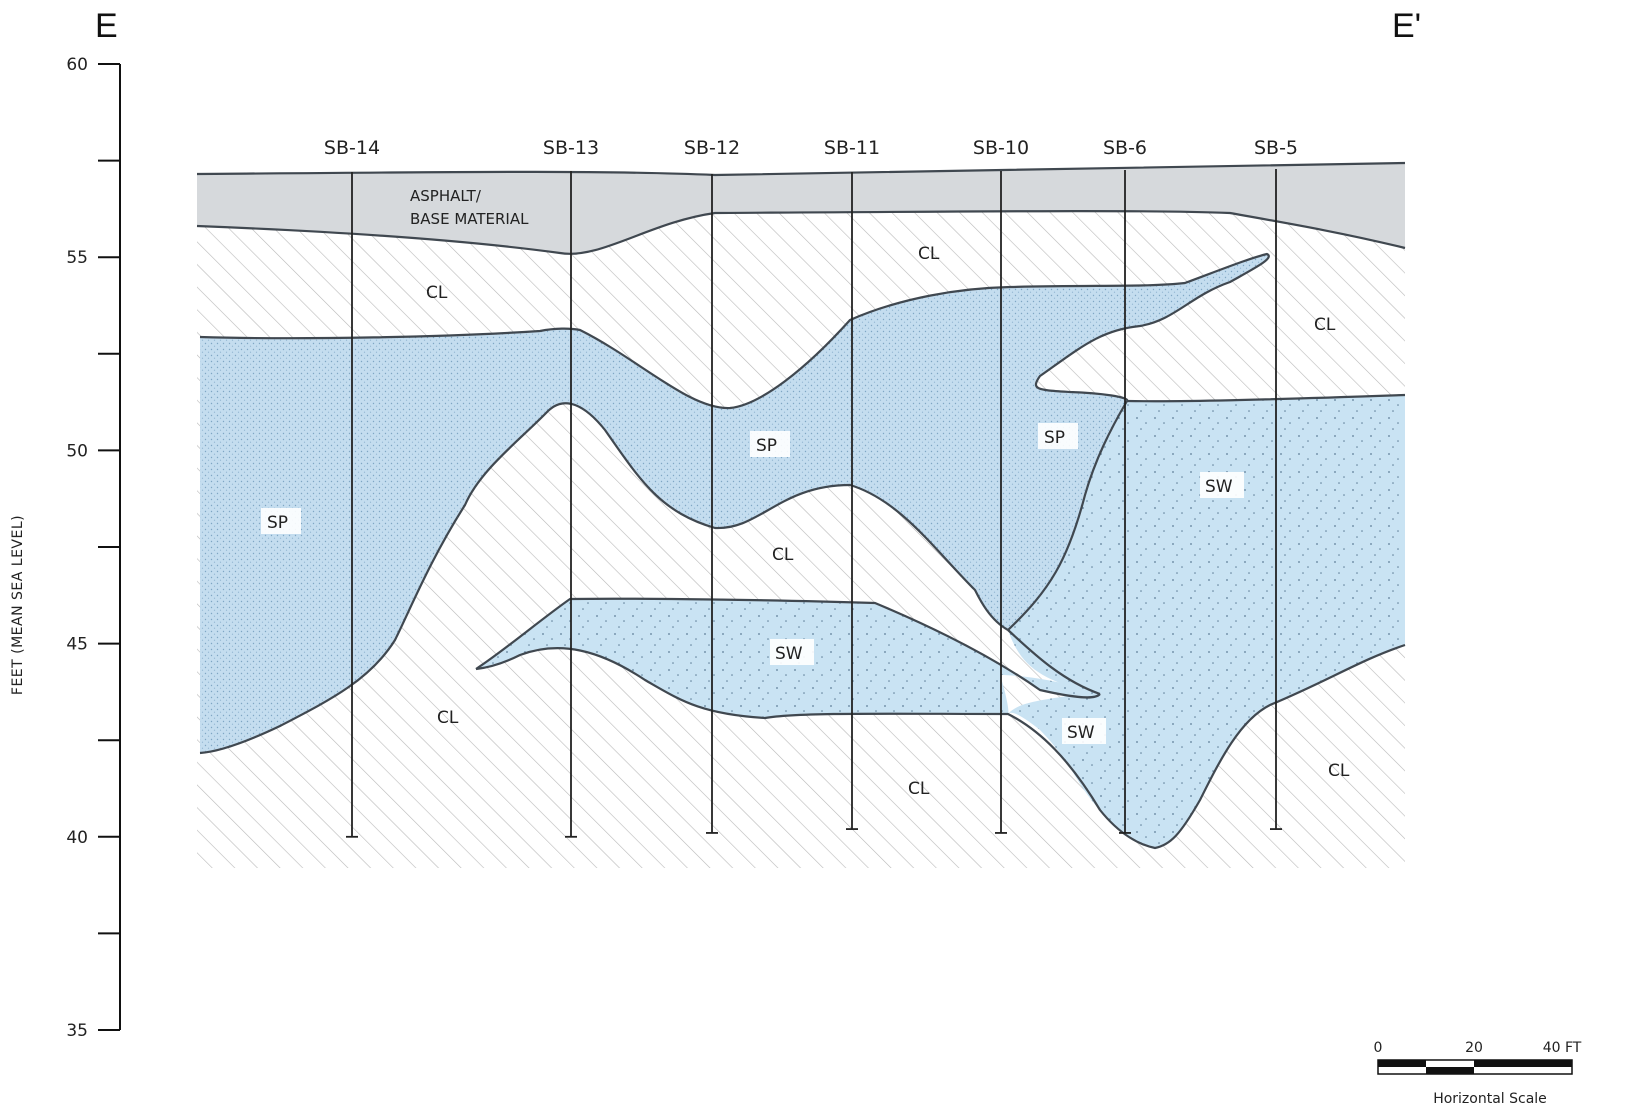 The image size is (1627, 1111). I want to click on scale-label-20: 20, so click(1474, 1048).